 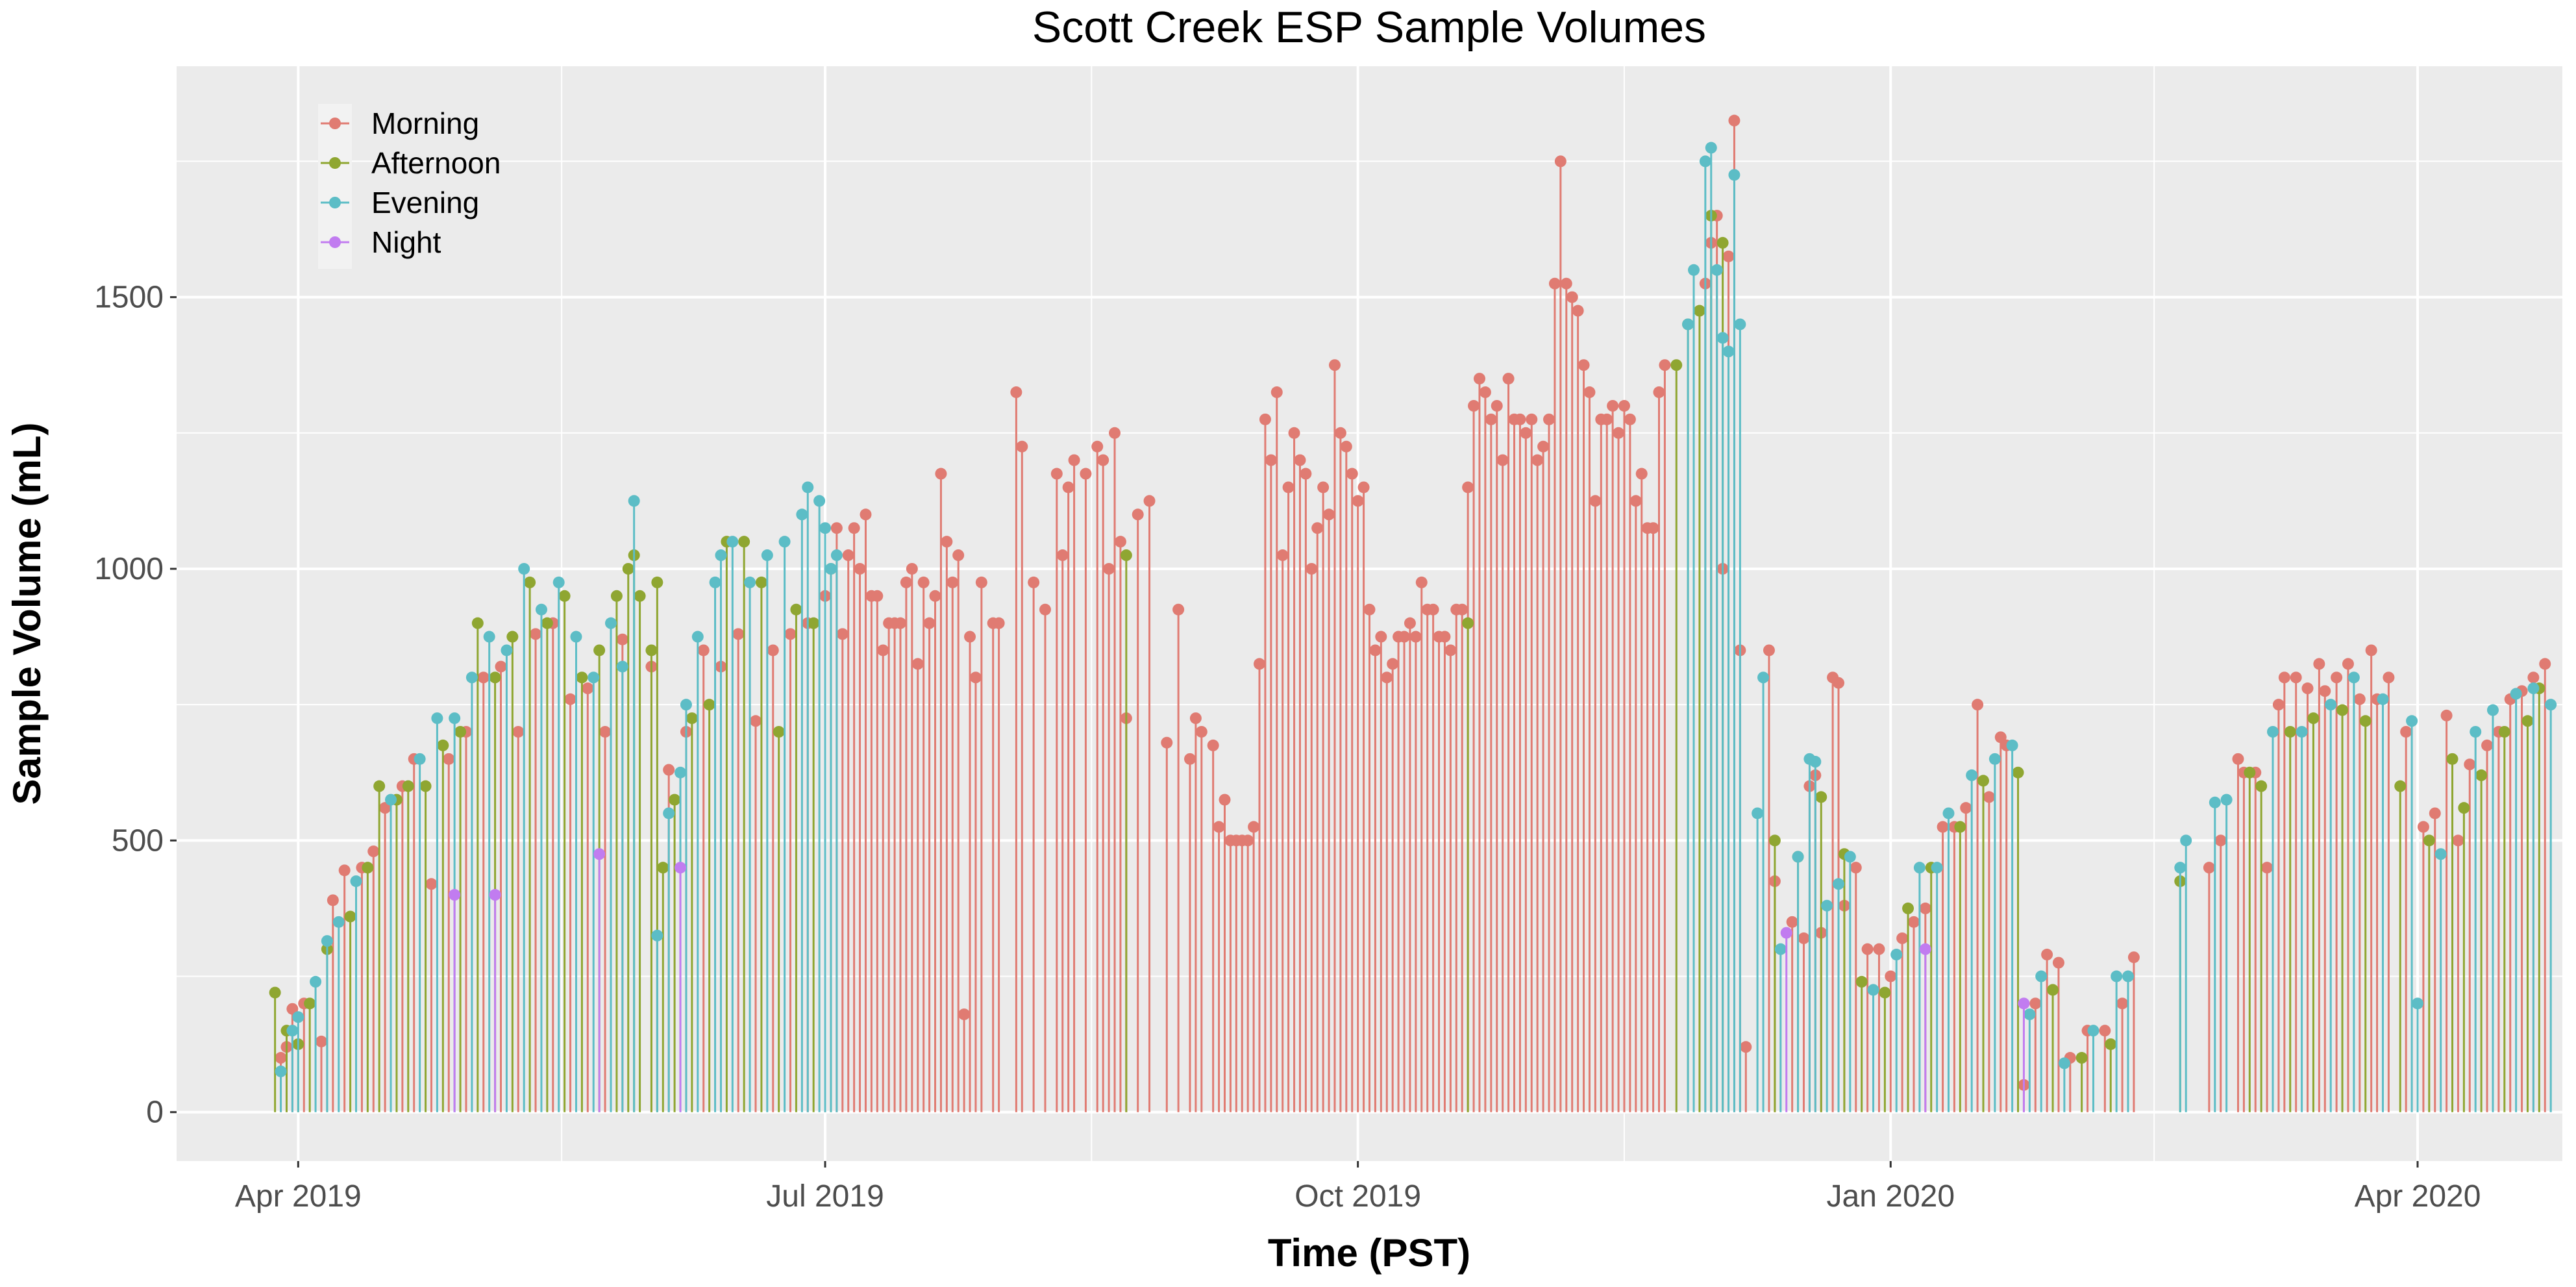 What do you see at coordinates (1369, 27) in the screenshot?
I see `chart-title: Scott Creek ESP Sample Volumes` at bounding box center [1369, 27].